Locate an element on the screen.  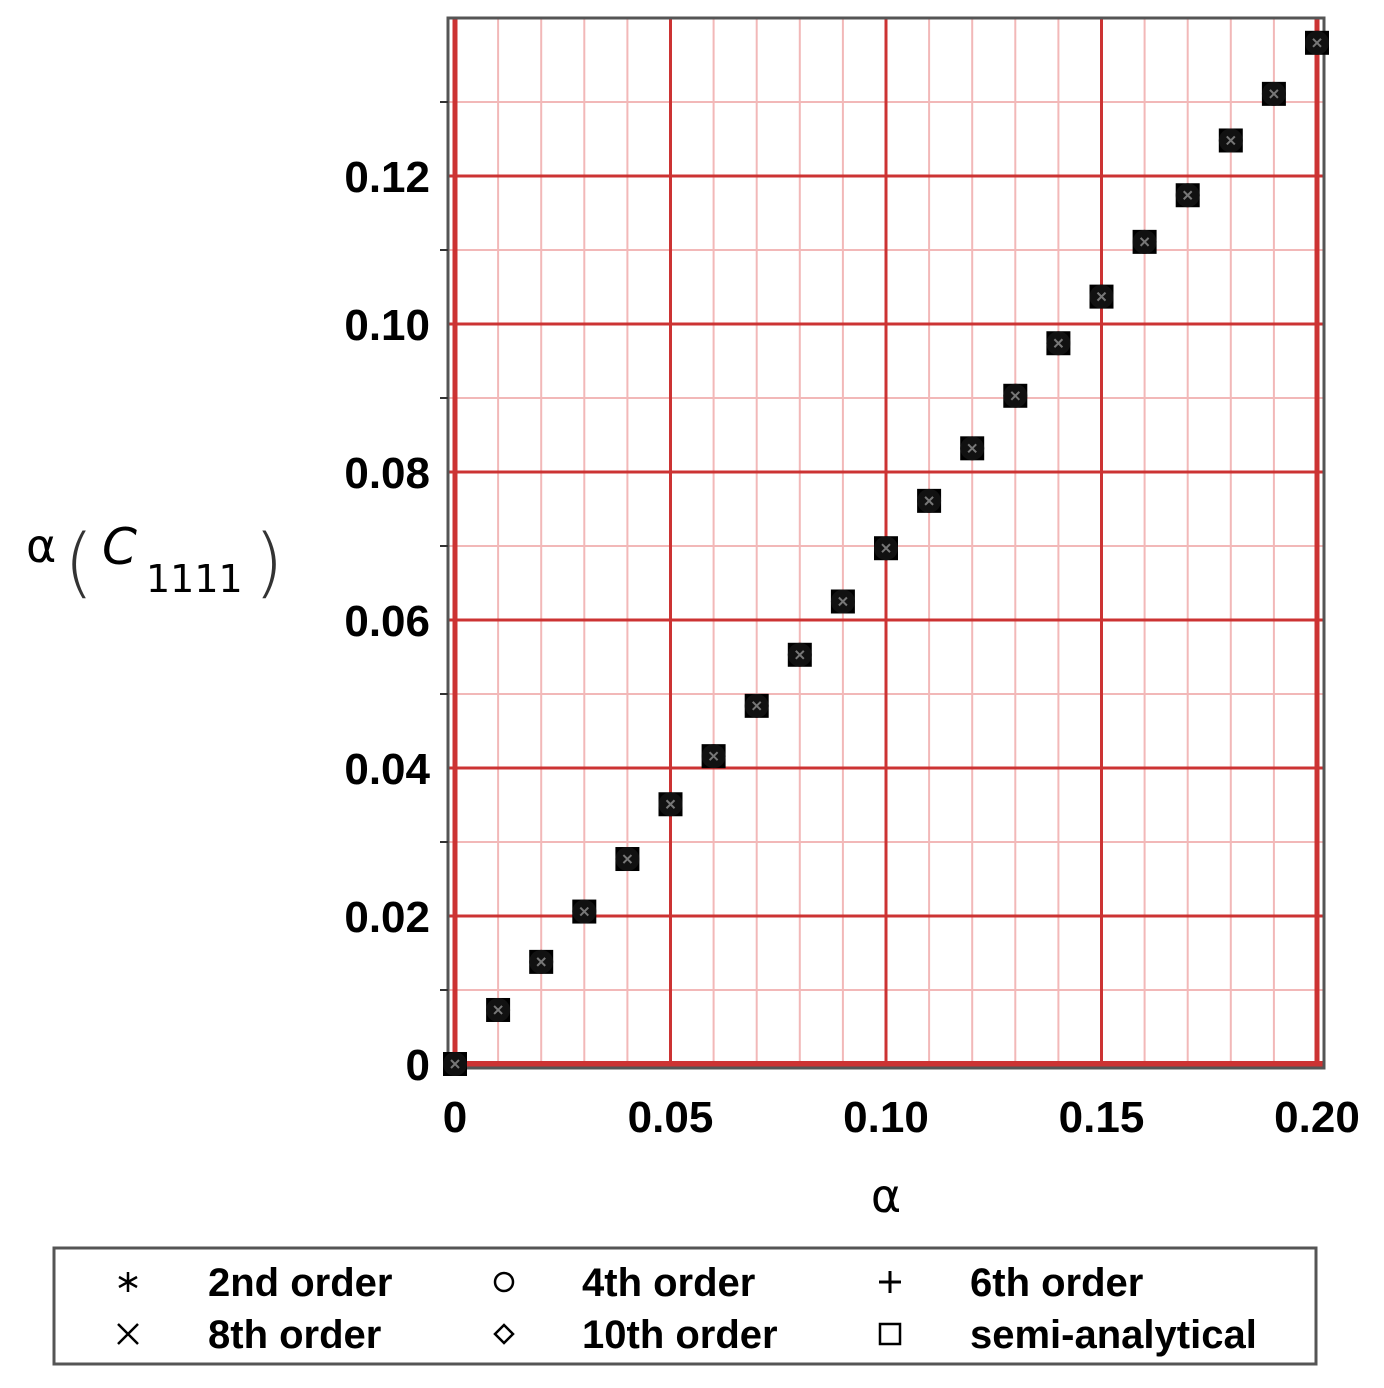
y-axis-label-open-paren: ( is located at coordinates (79, 561).